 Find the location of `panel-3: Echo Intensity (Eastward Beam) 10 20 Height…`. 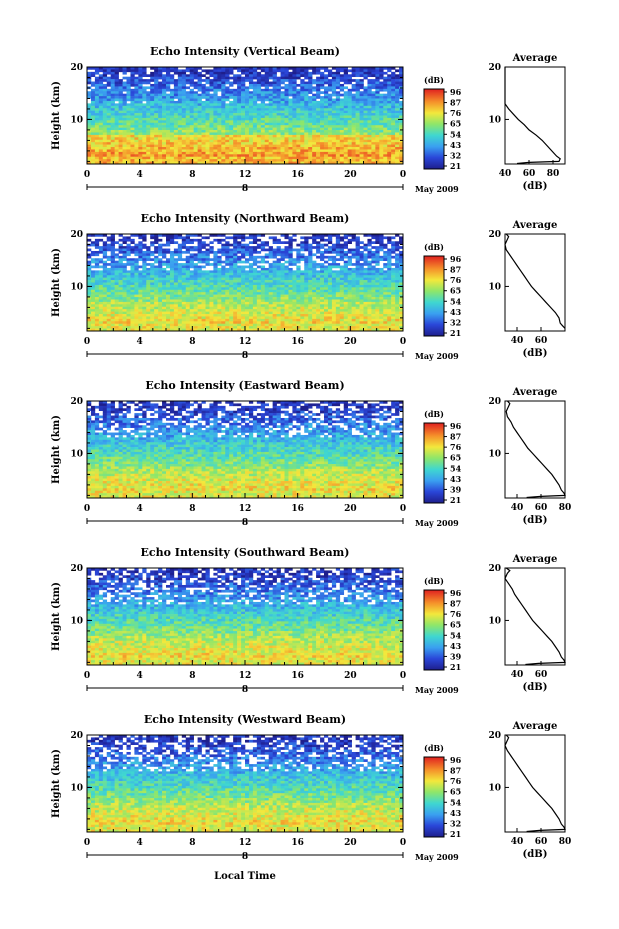

panel-3: Echo Intensity (Eastward Beam) 10 20 Height… is located at coordinates (311, 453).